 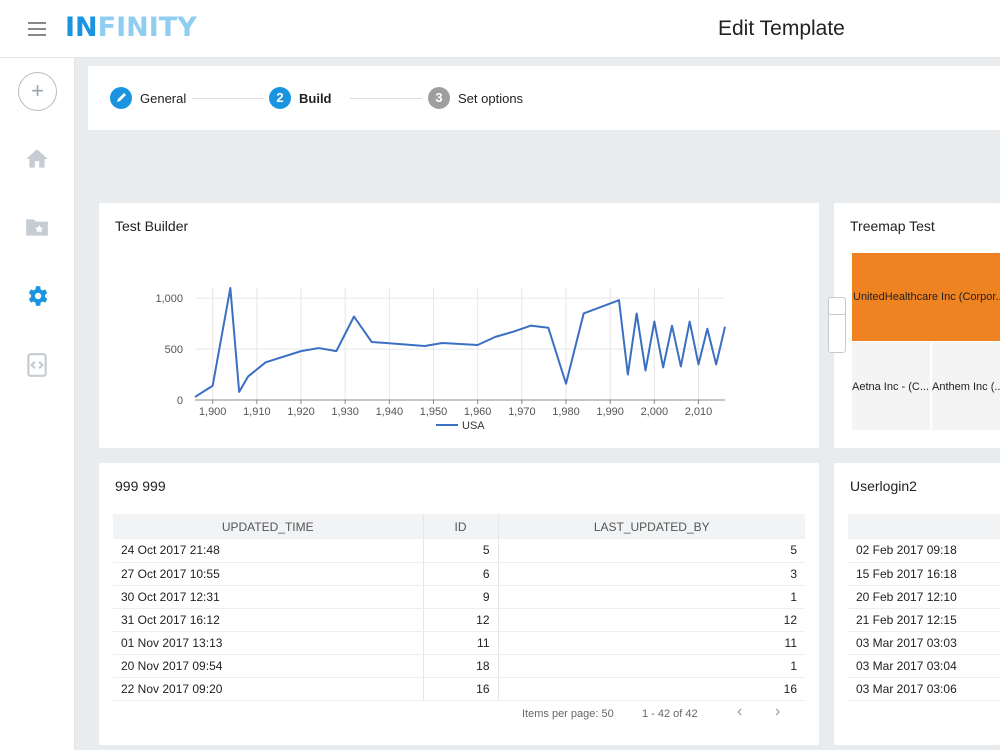 I want to click on toggle-knob, so click(x=837, y=306).